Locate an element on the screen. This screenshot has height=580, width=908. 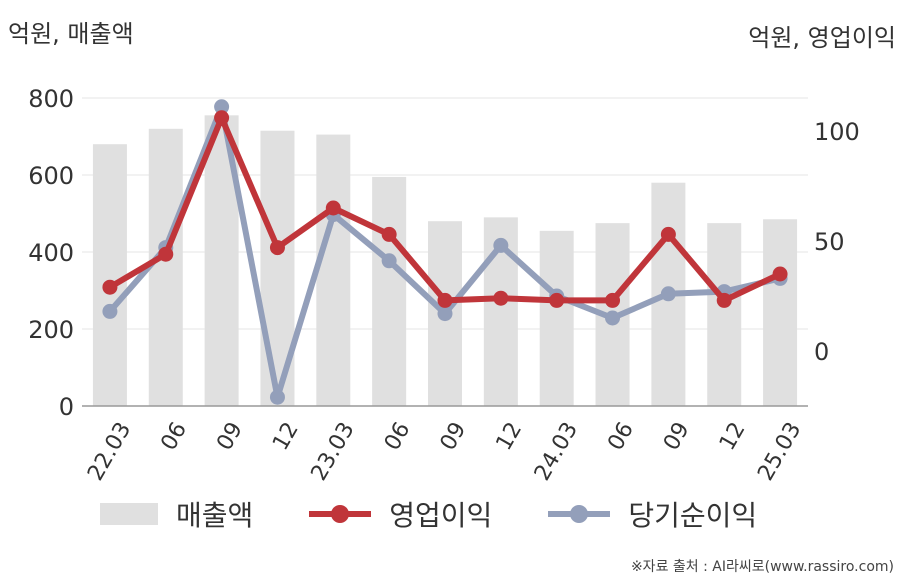
legend-item-net-income: 당기순이익 is located at coordinates (652, 514).